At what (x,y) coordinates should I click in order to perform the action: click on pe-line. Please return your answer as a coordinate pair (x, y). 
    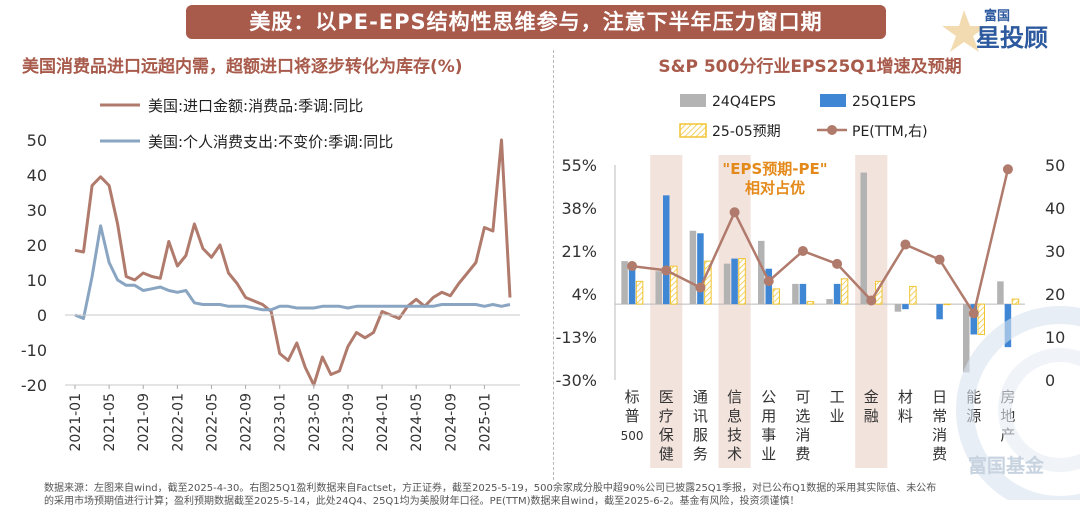
    Looking at the image, I should click on (820, 243).